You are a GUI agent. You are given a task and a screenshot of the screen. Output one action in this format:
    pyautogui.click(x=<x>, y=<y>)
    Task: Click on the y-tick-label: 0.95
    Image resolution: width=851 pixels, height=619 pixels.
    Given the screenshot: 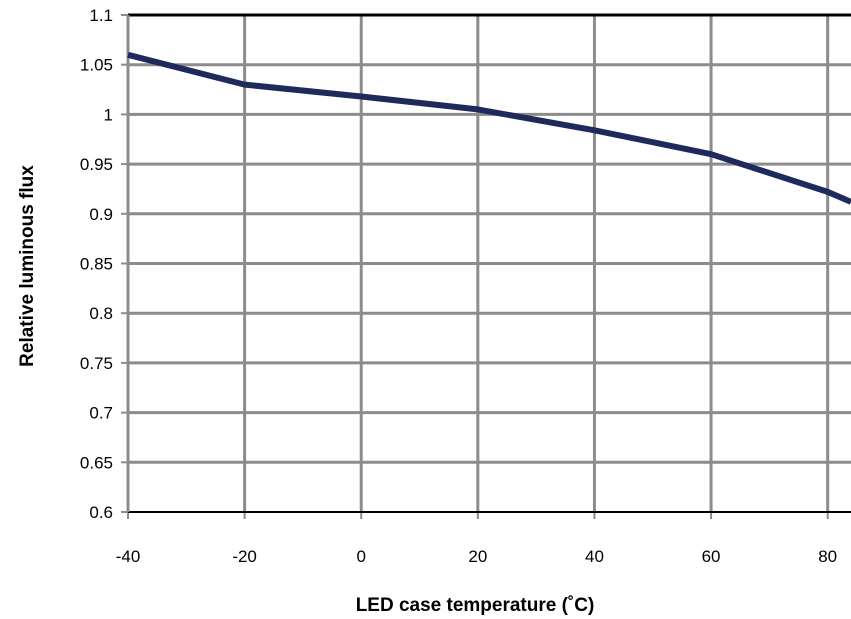 What is the action you would take?
    pyautogui.click(x=96, y=164)
    